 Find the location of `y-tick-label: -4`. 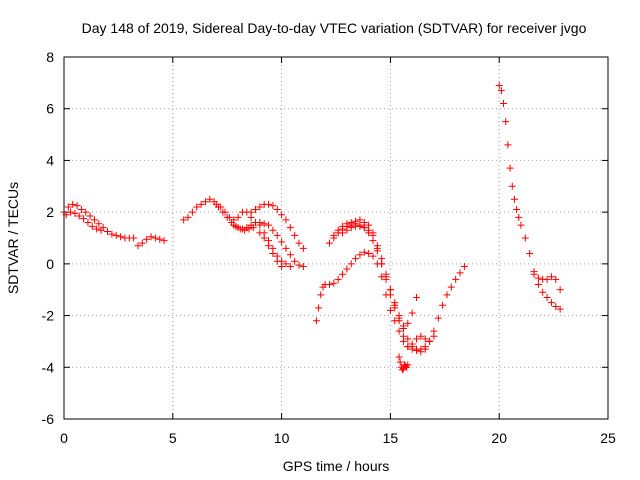

y-tick-label: -4 is located at coordinates (48, 367).